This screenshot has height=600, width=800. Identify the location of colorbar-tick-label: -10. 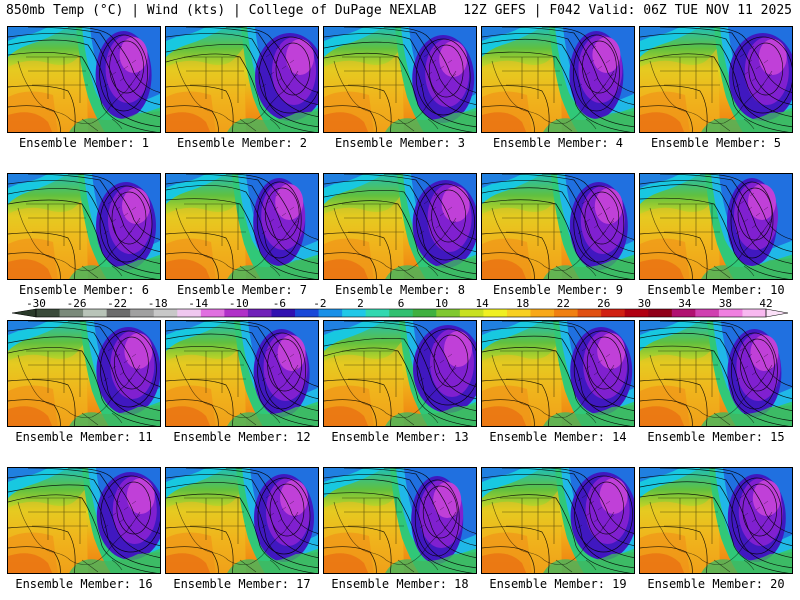
(239, 303).